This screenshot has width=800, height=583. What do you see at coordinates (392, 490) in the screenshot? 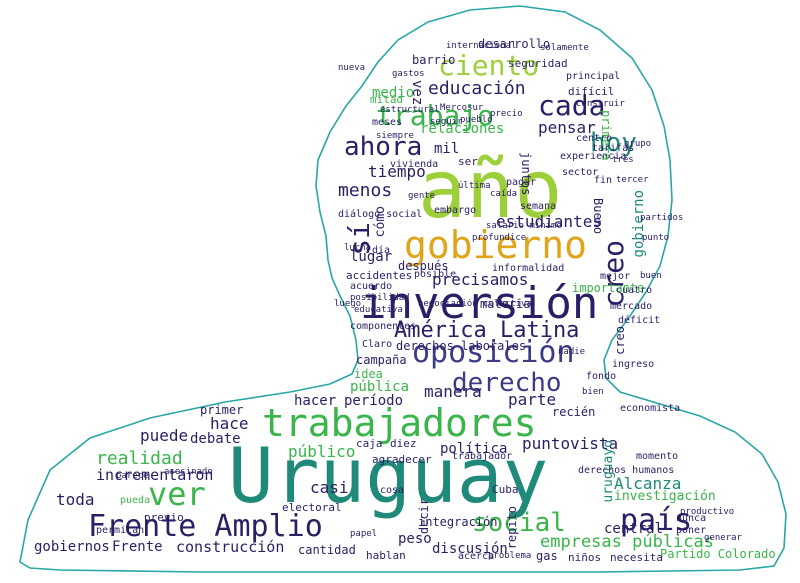
I see `word-cosa: cosa` at bounding box center [392, 490].